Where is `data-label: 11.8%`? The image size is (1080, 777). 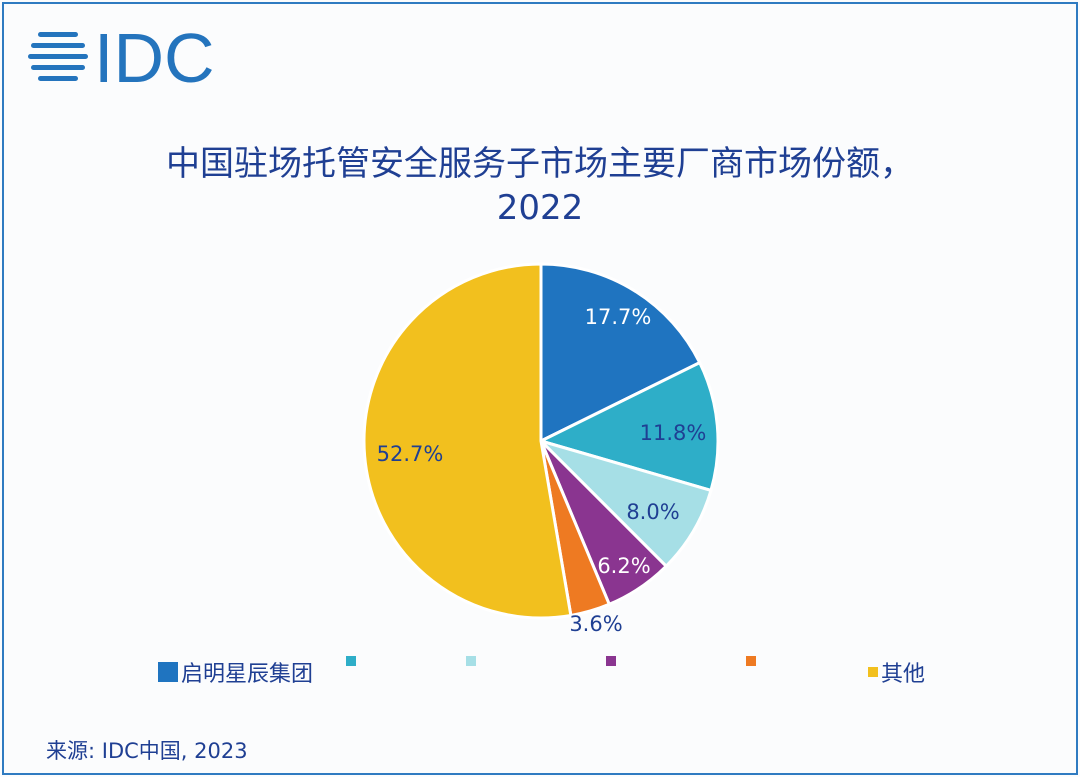
data-label: 11.8% is located at coordinates (673, 433).